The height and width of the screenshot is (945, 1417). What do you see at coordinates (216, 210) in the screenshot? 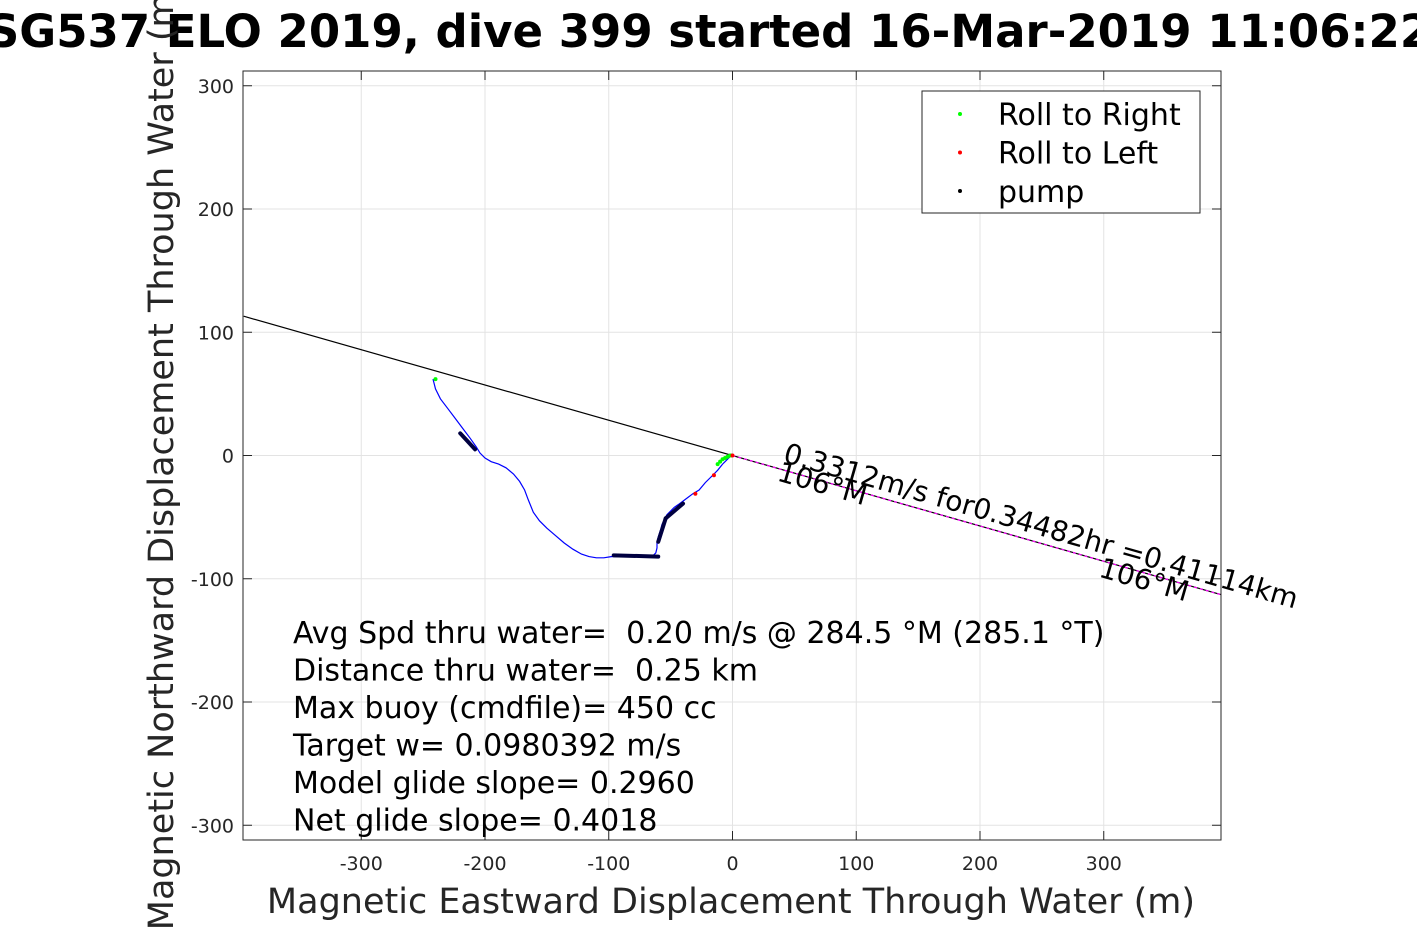
I see `y-tick-label: 200` at bounding box center [216, 210].